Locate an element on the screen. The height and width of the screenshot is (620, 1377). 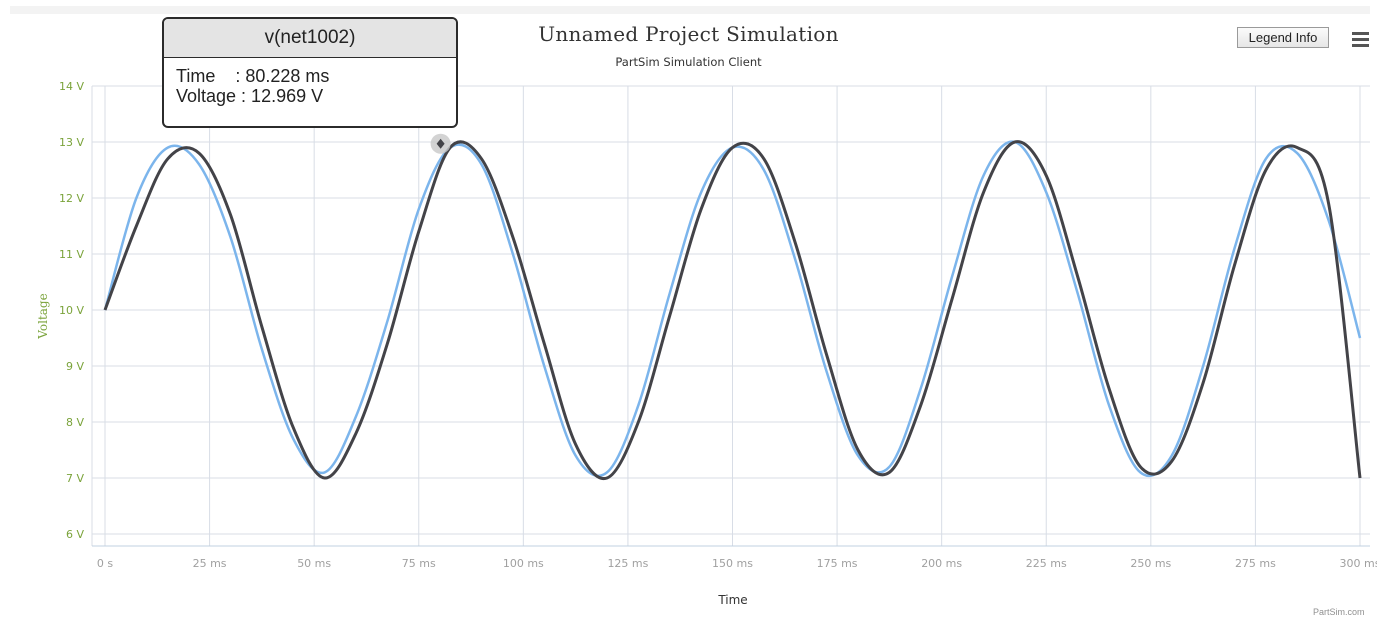
top-strip-bar is located at coordinates (690, 10).